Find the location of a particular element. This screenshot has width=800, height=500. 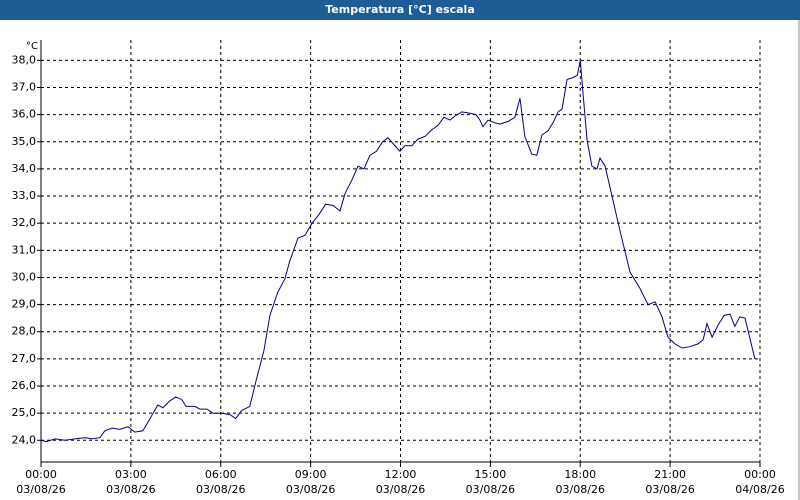

title-bar is located at coordinates (400, 10).